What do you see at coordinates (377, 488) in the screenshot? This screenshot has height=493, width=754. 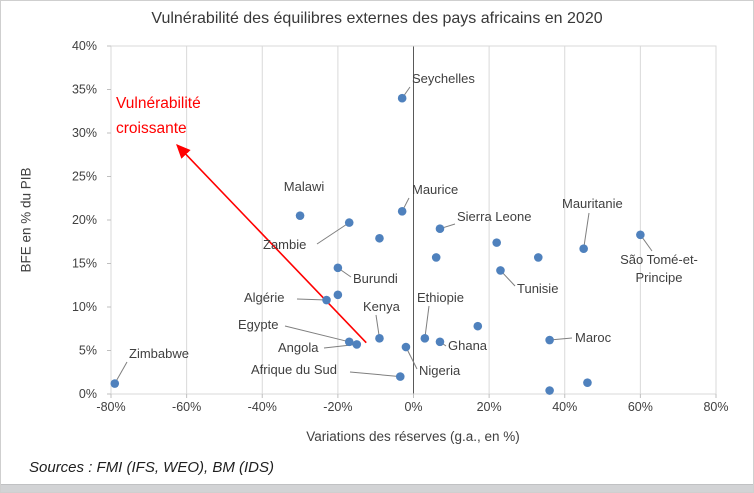 I see `window-bottom-edge` at bounding box center [377, 488].